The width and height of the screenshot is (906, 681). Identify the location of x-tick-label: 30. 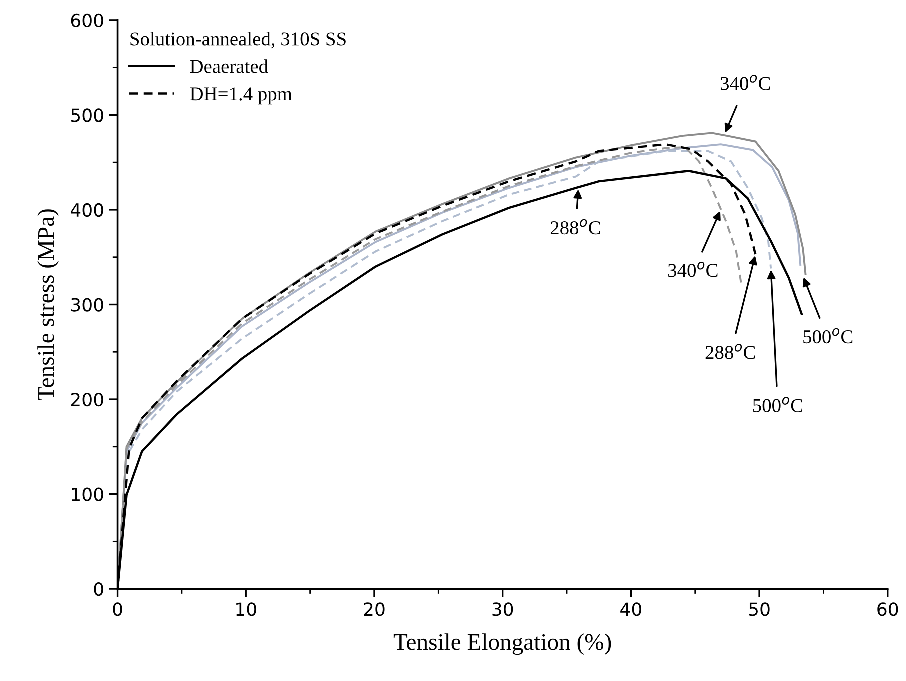
(503, 609).